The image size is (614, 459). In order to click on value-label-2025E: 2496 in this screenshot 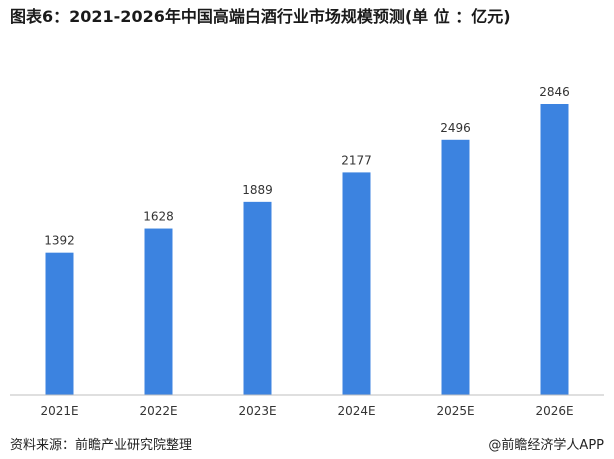, I will do `click(455, 128)`.